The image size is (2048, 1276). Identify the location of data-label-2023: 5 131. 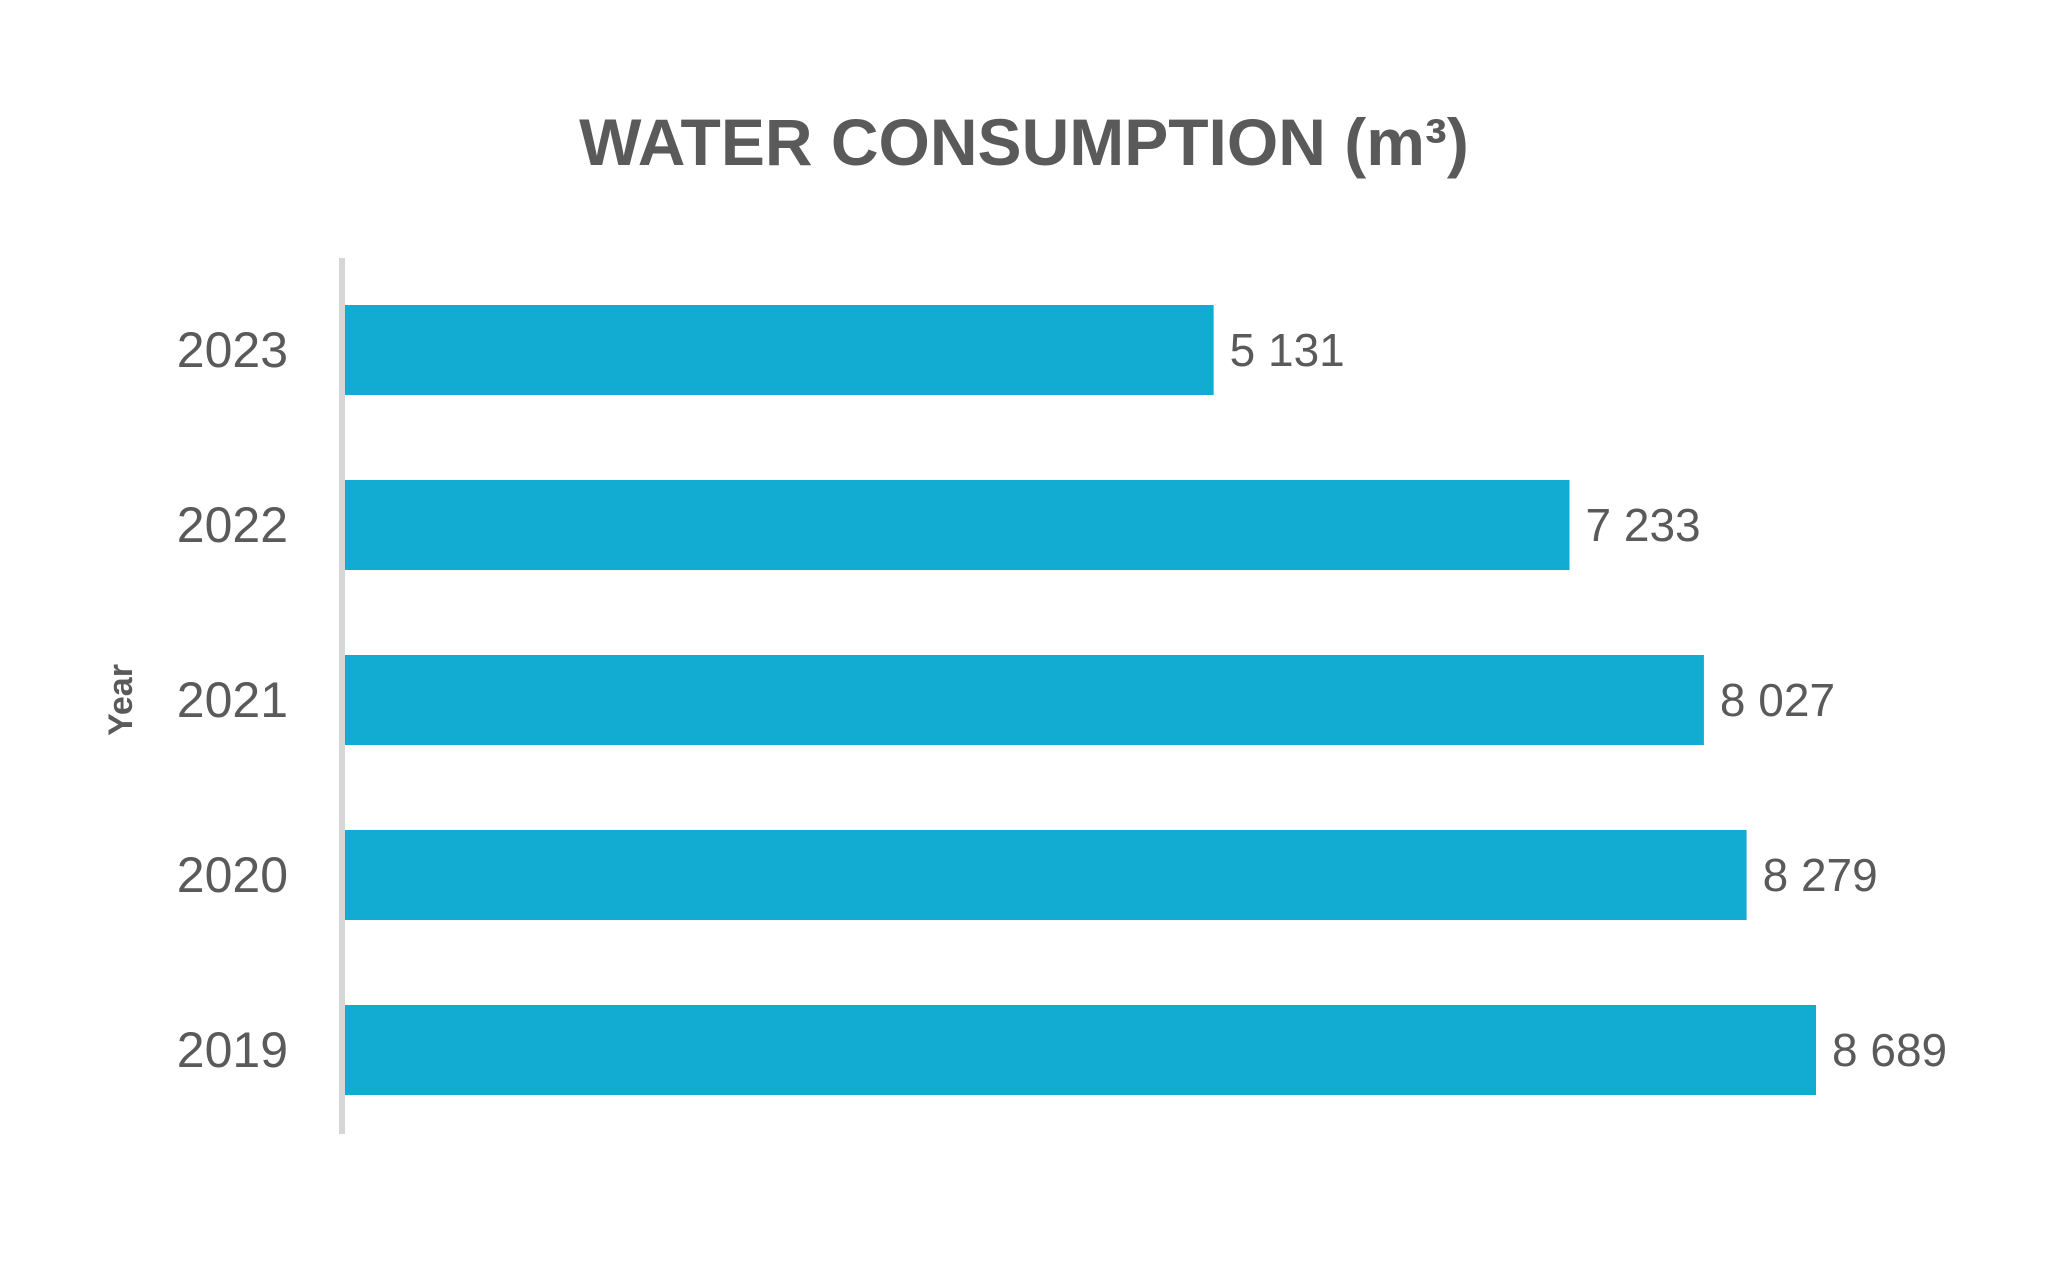
(1287, 350).